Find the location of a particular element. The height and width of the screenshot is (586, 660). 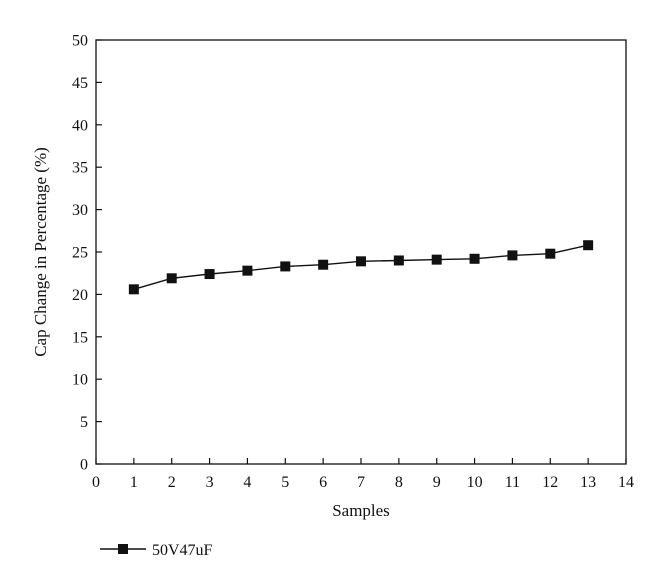

series-layer is located at coordinates (361, 267).